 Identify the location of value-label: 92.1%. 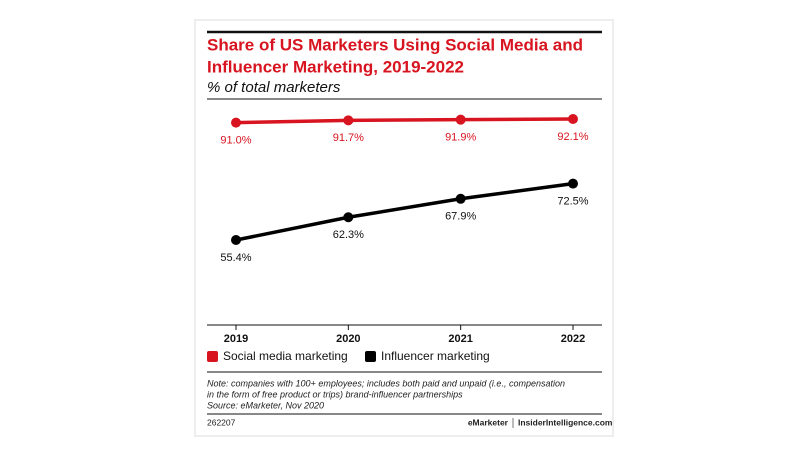
(572, 137).